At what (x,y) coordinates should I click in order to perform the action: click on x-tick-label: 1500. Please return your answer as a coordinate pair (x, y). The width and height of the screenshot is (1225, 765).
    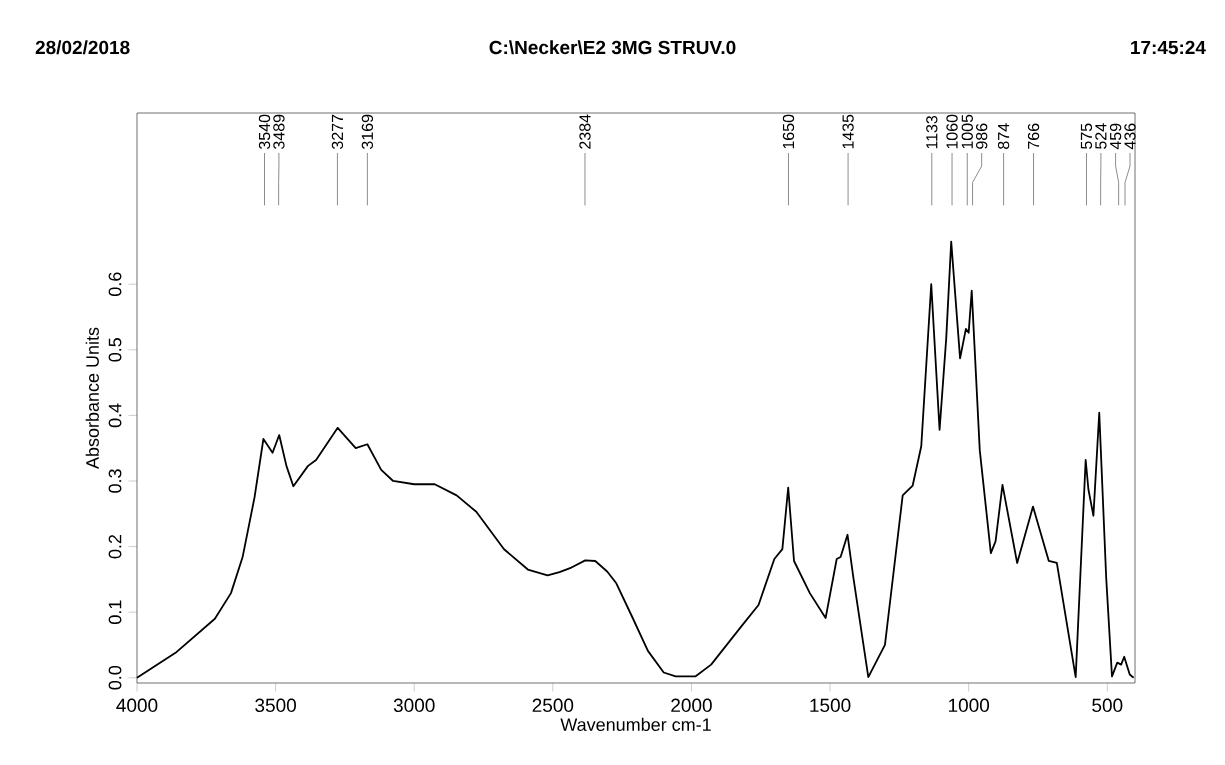
    Looking at the image, I should click on (830, 705).